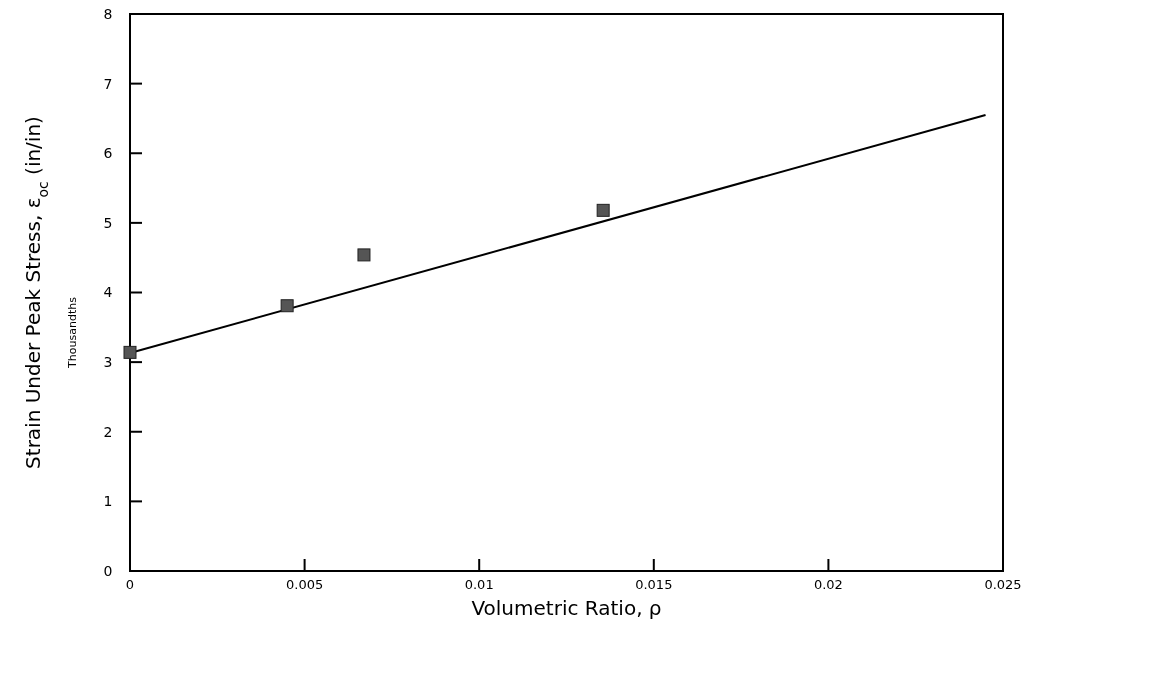 This screenshot has height=695, width=1174. What do you see at coordinates (108, 222) in the screenshot?
I see `y-tick-label: 5` at bounding box center [108, 222].